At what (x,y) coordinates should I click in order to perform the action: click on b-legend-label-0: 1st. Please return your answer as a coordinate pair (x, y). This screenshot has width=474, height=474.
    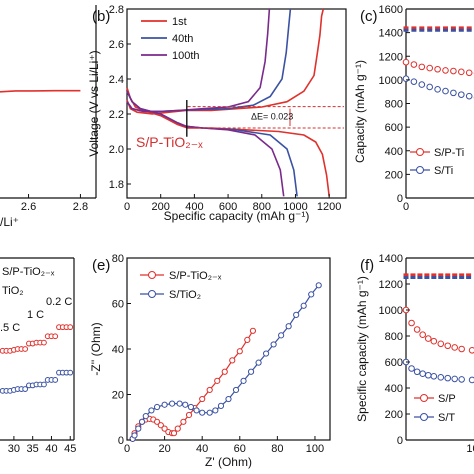
    Looking at the image, I should click on (179, 22).